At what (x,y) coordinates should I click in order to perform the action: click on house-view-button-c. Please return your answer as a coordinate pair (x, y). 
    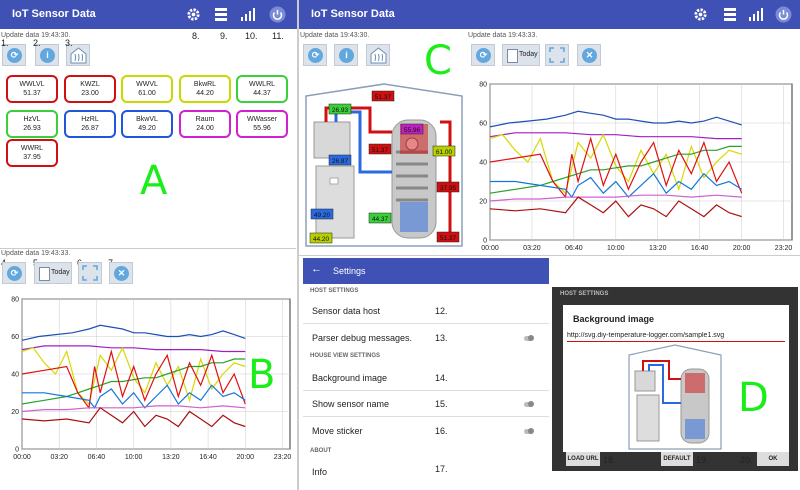
    Looking at the image, I should click on (378, 55).